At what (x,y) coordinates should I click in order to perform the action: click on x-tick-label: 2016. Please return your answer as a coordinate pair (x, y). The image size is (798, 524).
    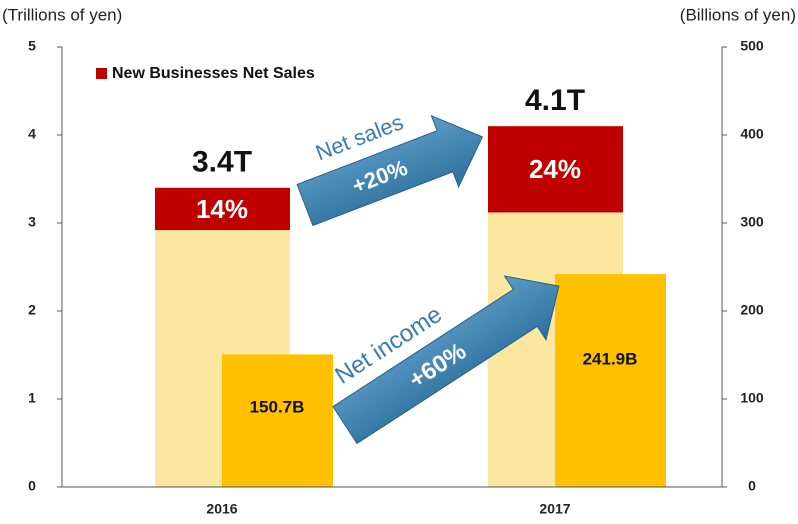
    Looking at the image, I should click on (221, 509).